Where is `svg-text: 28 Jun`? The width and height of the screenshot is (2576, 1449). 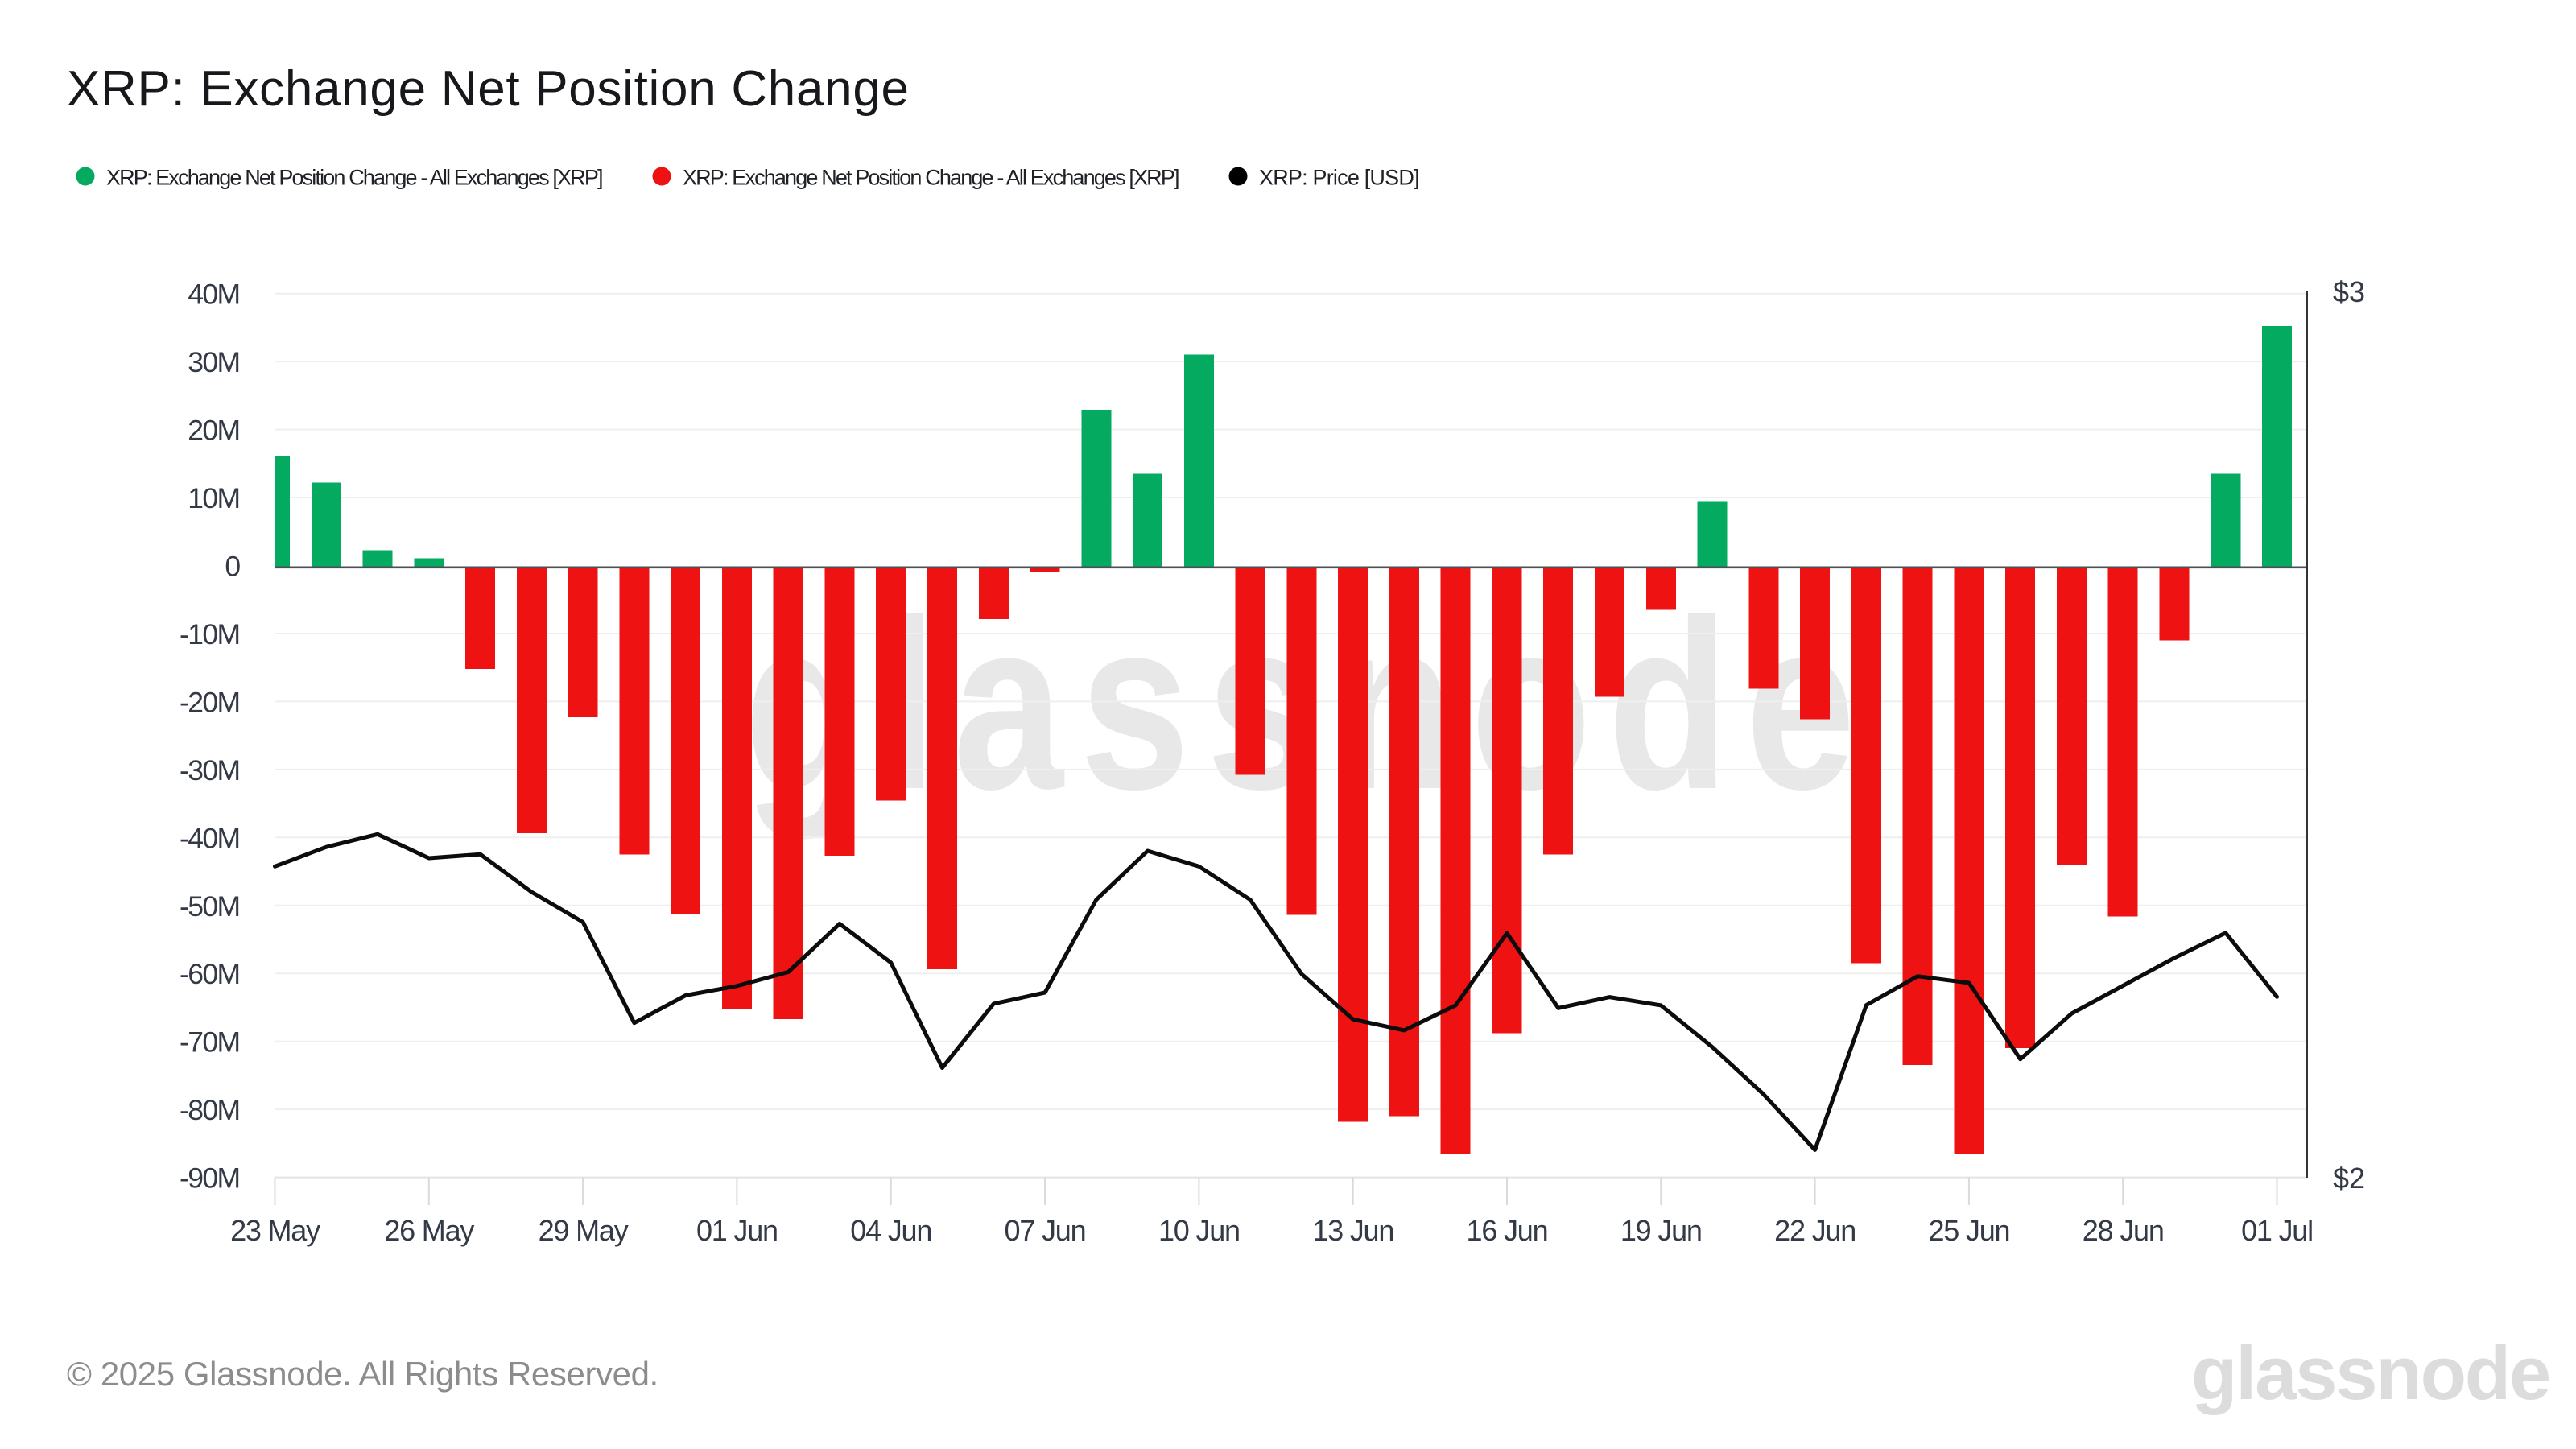
svg-text: 28 Jun is located at coordinates (2123, 1230).